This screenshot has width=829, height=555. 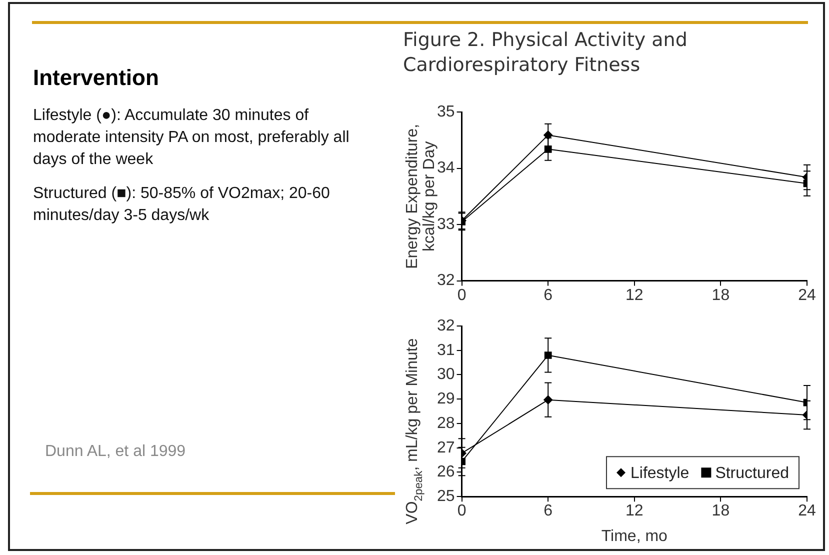 What do you see at coordinates (446, 111) in the screenshot?
I see `y-tick-label: 35` at bounding box center [446, 111].